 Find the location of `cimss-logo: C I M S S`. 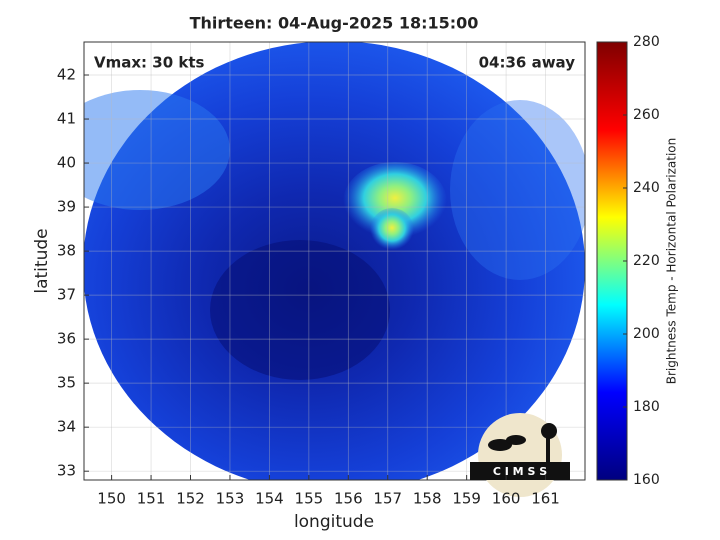

cimss-logo: C I M S S is located at coordinates (520, 455).